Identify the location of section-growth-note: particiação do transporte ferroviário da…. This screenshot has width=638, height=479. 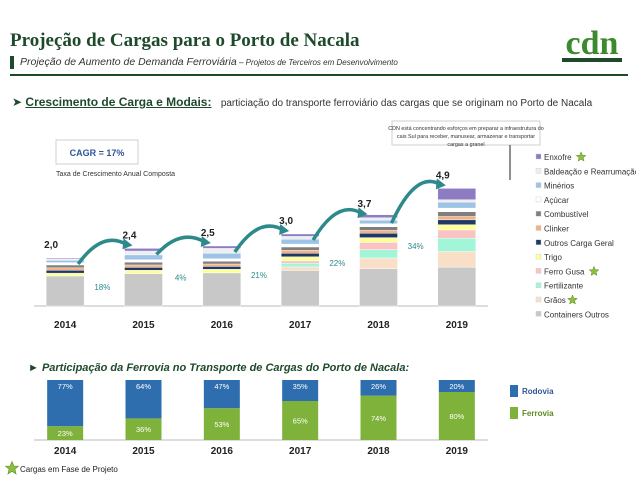
(406, 103).